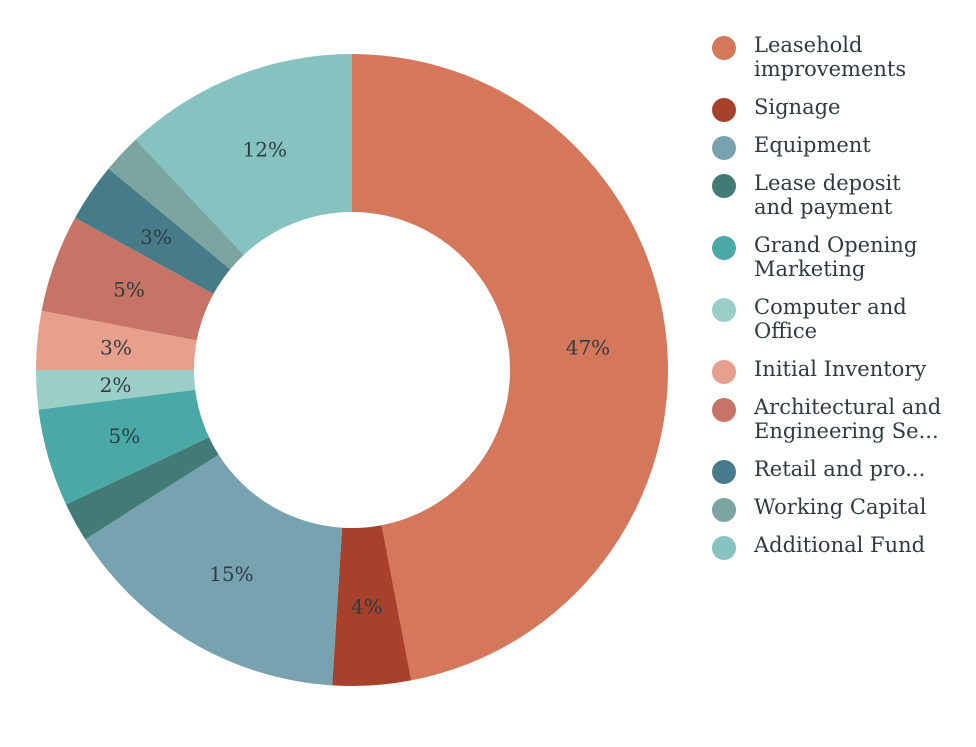 The width and height of the screenshot is (976, 747). What do you see at coordinates (265, 150) in the screenshot?
I see `slice-label-additional_fund: 12%` at bounding box center [265, 150].